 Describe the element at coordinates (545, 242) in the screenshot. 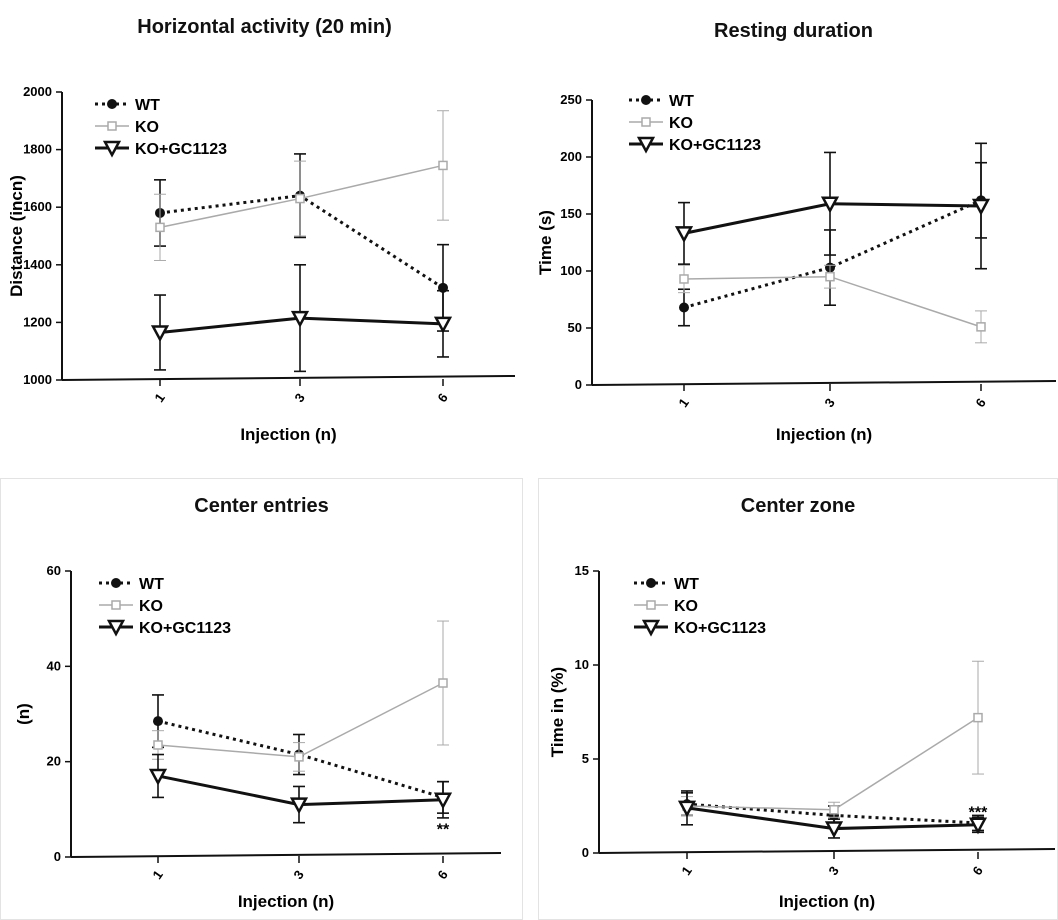

I see `y-axis-label: Time (s)` at that location.